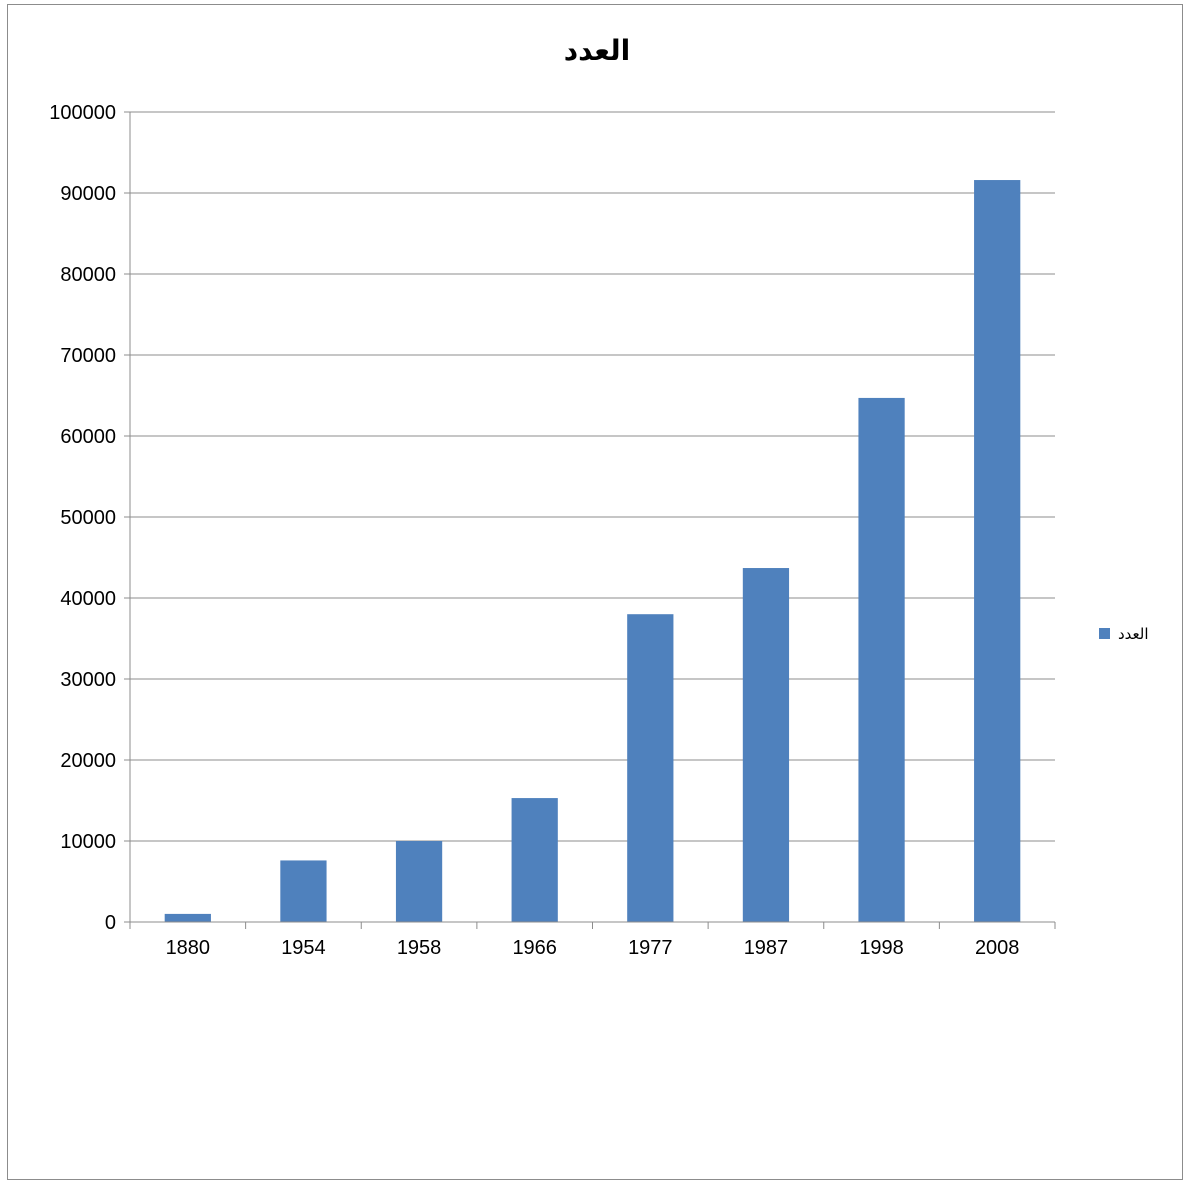  Describe the element at coordinates (881, 948) in the screenshot. I see `x-tick-label: 1998` at that location.